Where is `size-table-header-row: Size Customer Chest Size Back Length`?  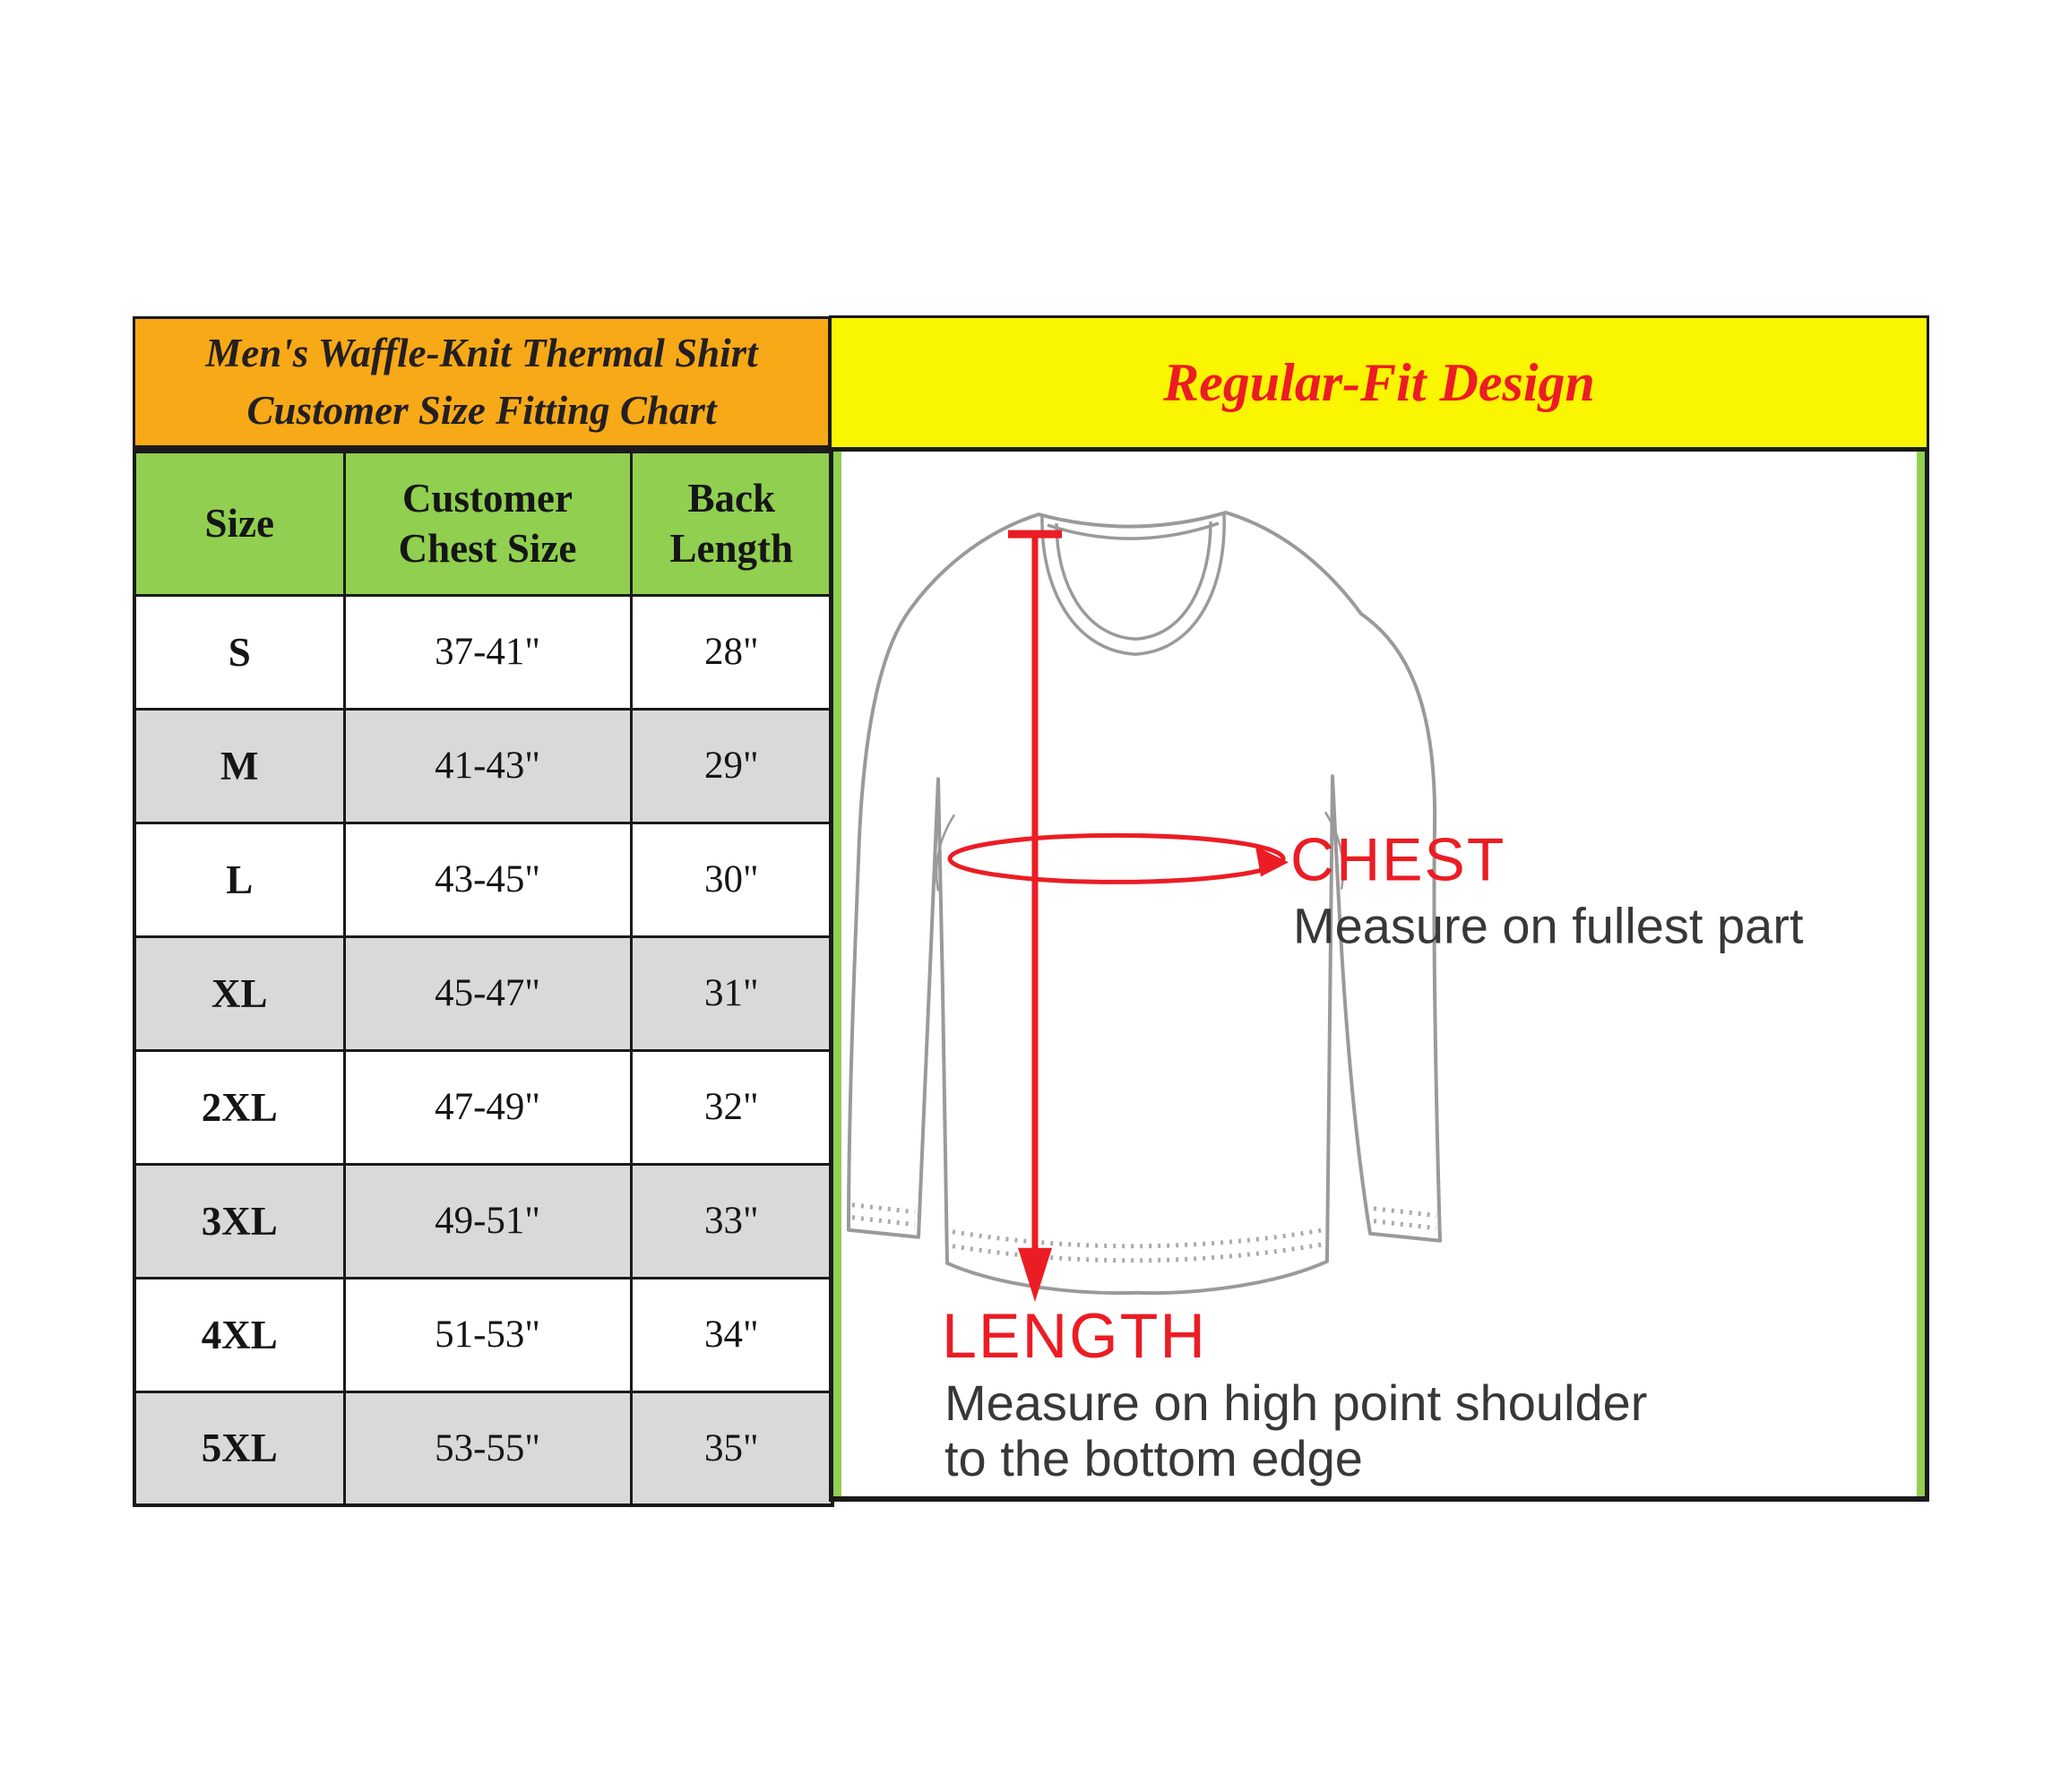 size-table-header-row: Size Customer Chest Size Back Length is located at coordinates (483, 523).